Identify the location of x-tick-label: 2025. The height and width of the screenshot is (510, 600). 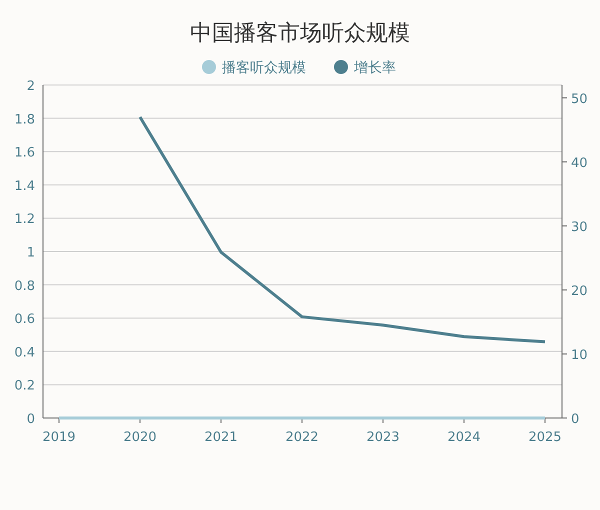
(545, 437).